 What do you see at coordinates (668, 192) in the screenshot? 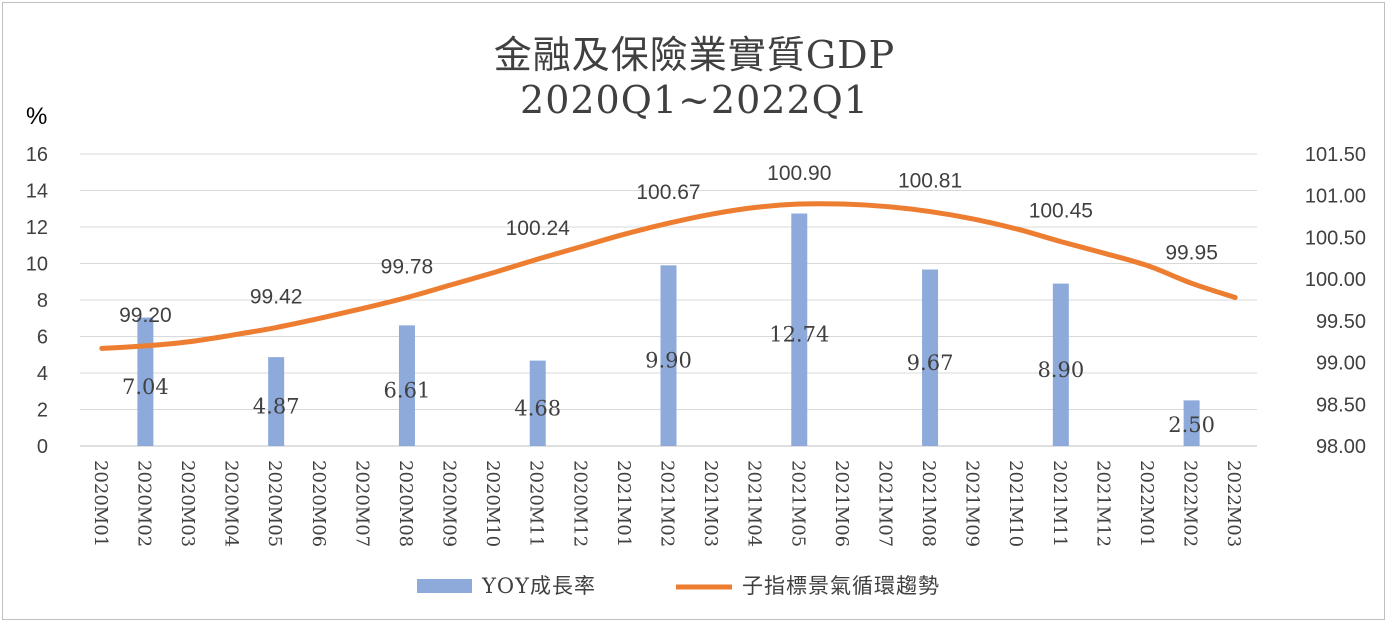
I see `line-data-label: 100.67` at bounding box center [668, 192].